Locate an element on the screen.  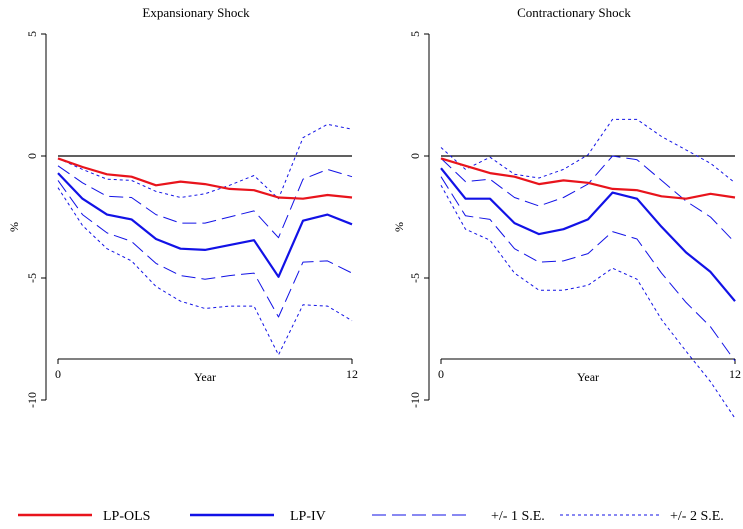
legend-item: +/- 1 S.E. is located at coordinates (458, 516).